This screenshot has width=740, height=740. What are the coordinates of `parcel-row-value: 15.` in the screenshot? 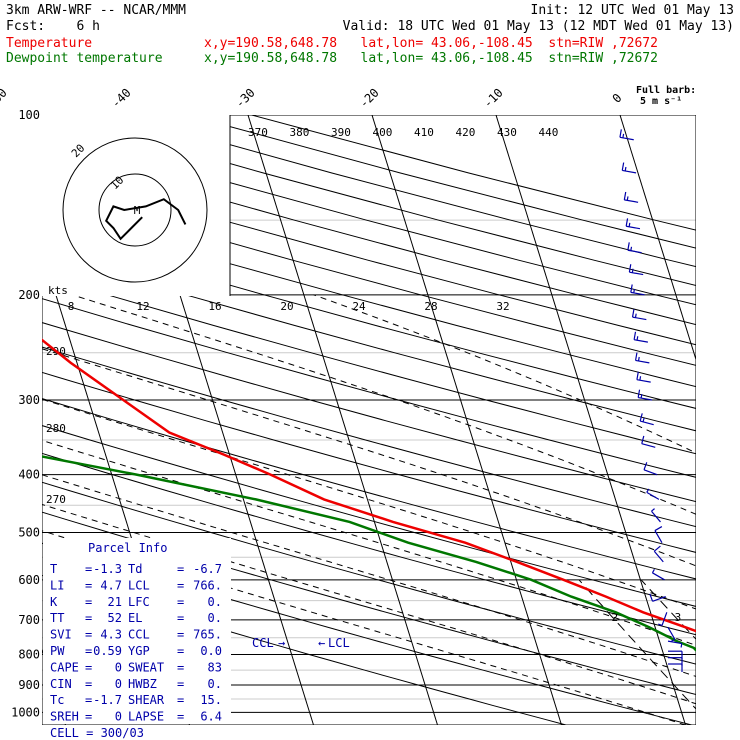 It's located at (211, 700).